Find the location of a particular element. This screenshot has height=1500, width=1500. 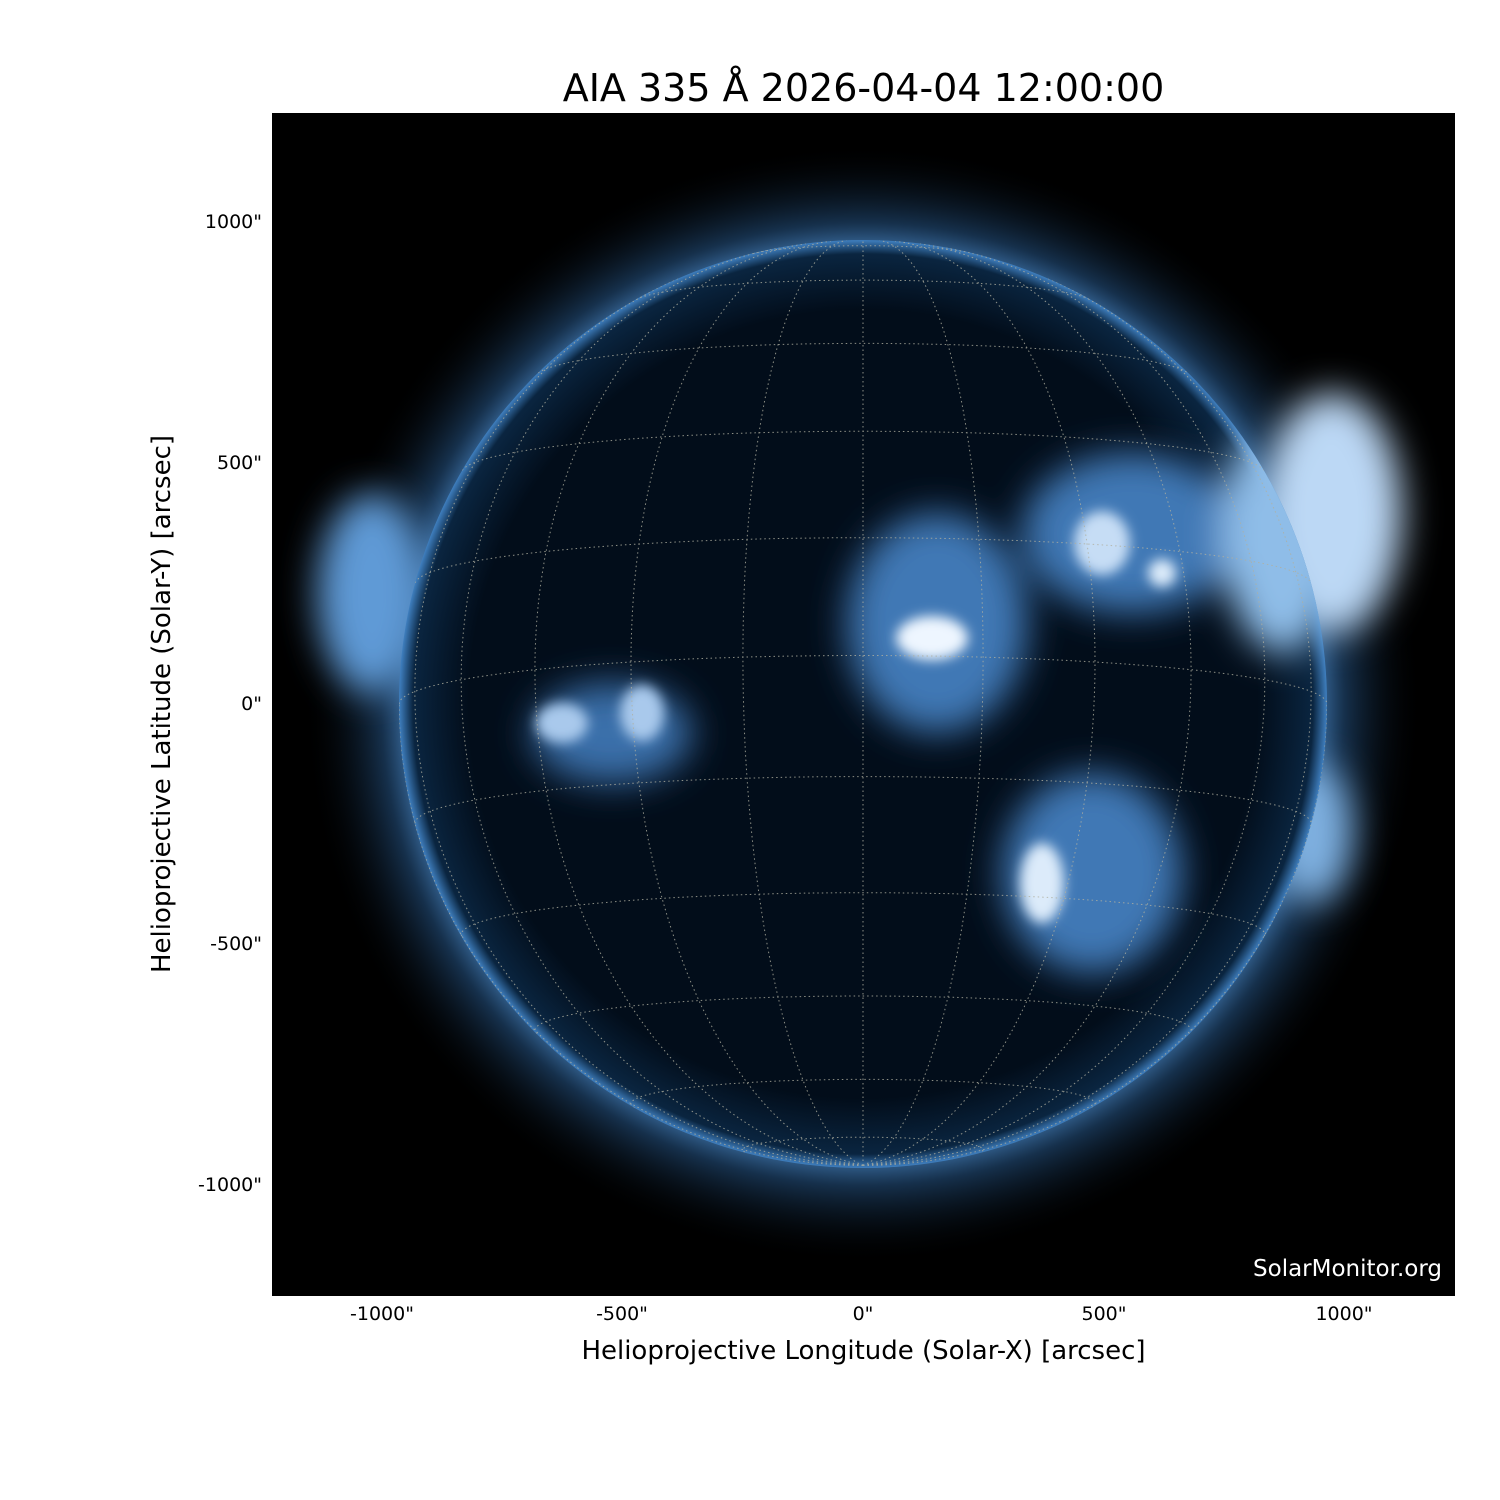

x-tick-label: -1000" is located at coordinates (382, 1314).